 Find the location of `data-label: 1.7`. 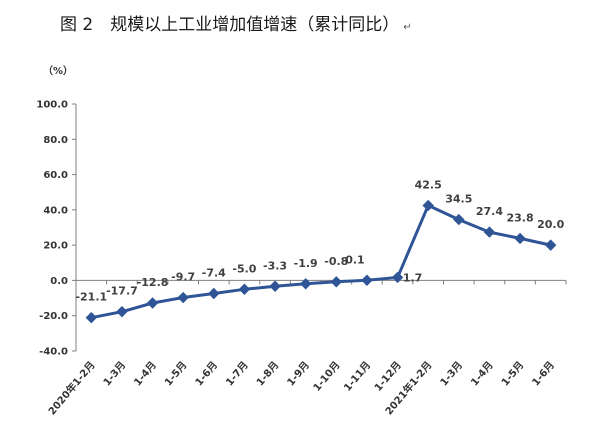

data-label: 1.7 is located at coordinates (413, 277).